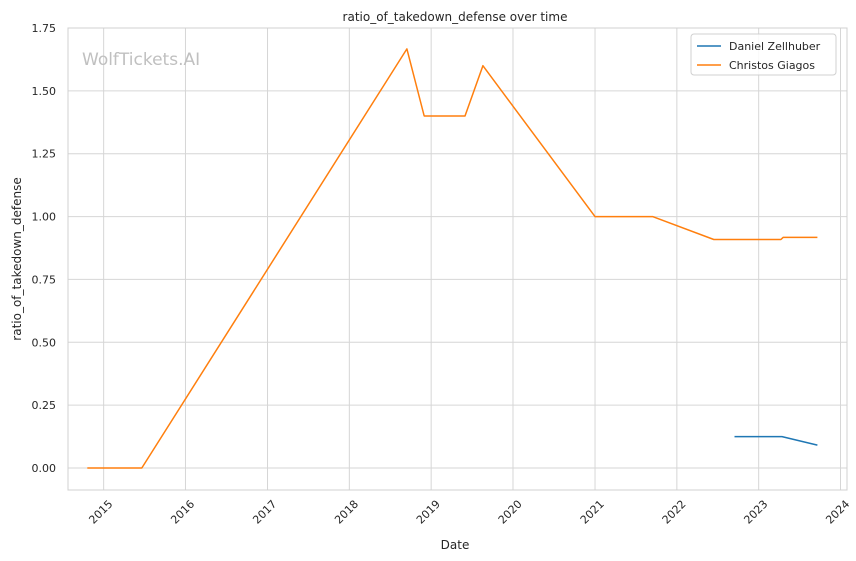 This screenshot has height=561, width=856. What do you see at coordinates (837, 512) in the screenshot?
I see `x-tick-label: 2024` at bounding box center [837, 512].